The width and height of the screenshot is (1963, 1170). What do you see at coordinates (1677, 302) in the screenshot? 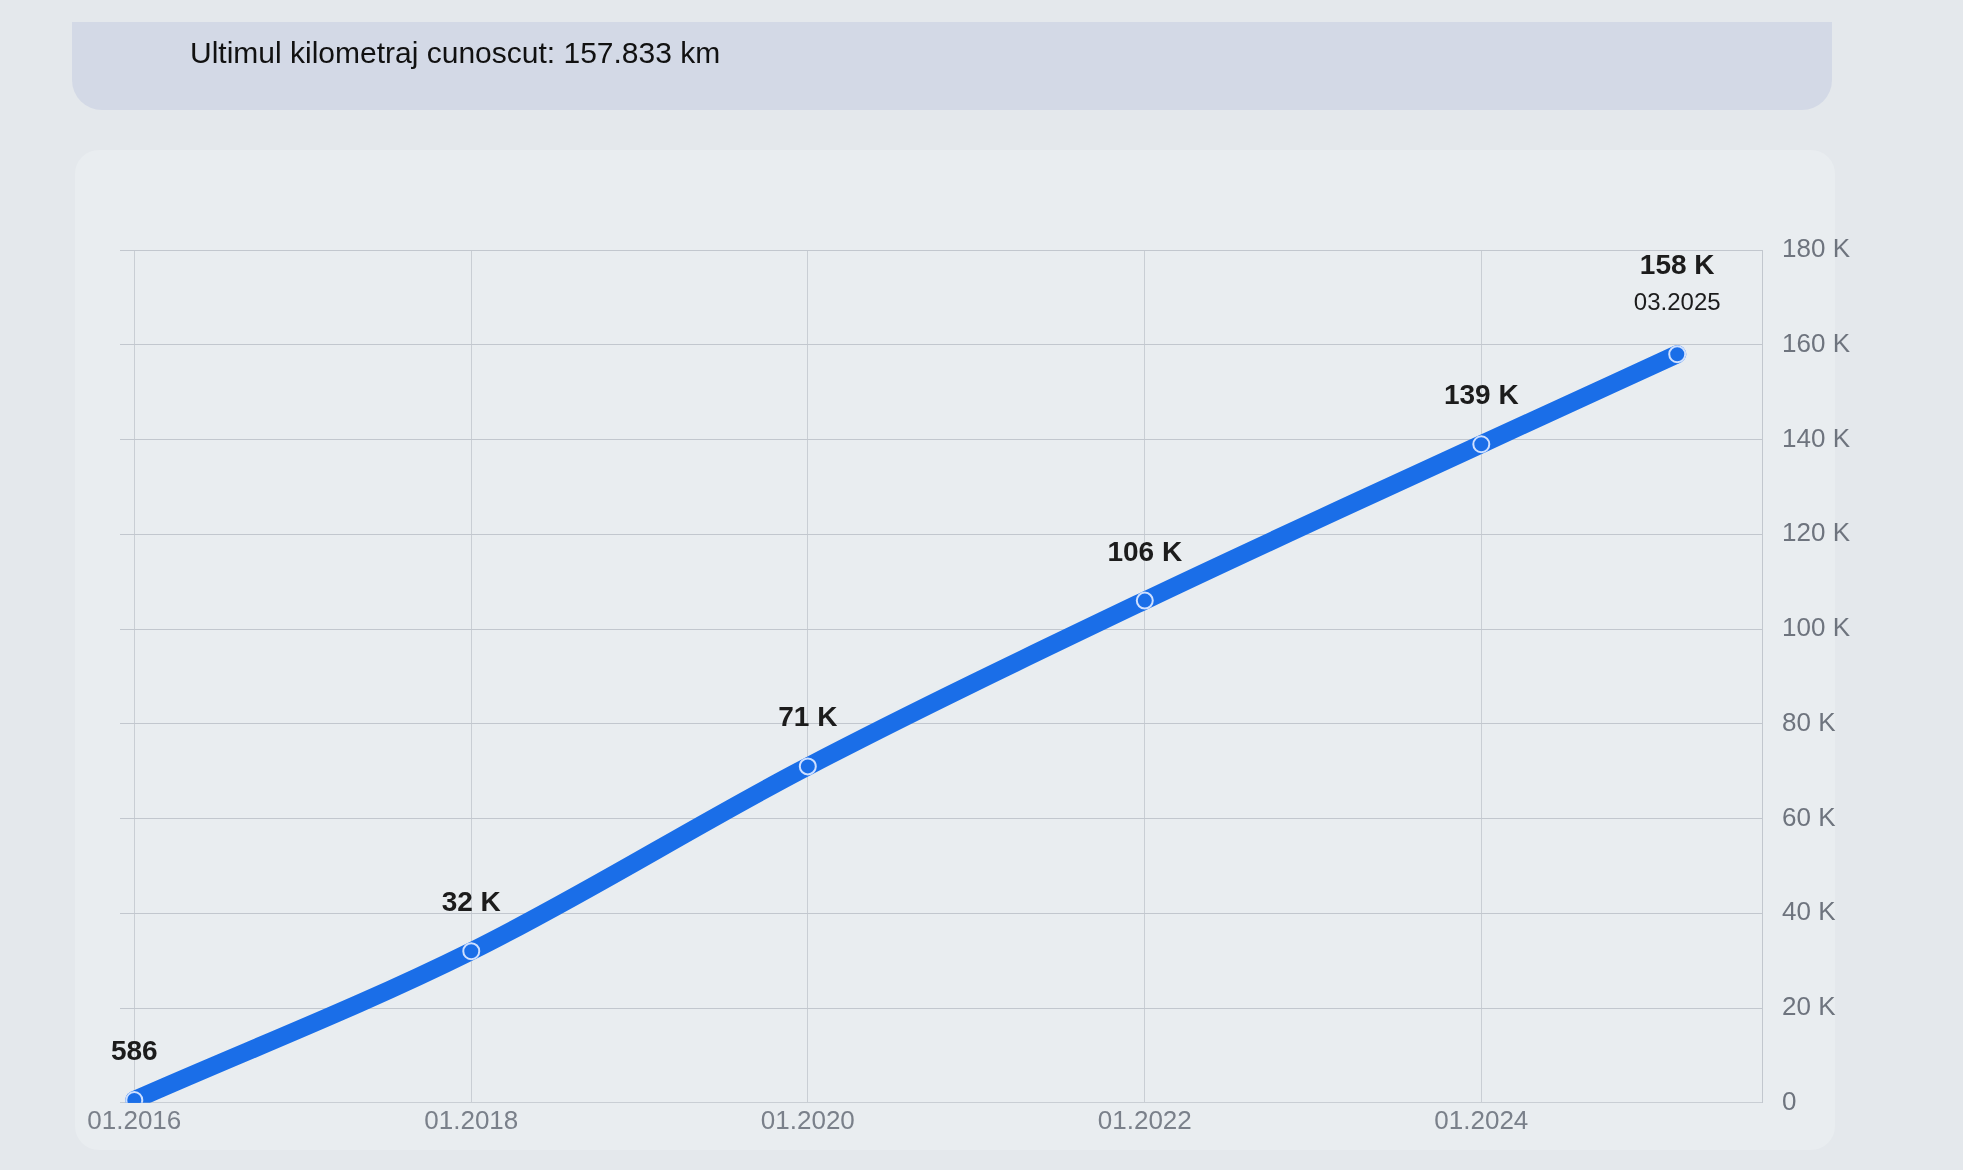
I see `annotation: 03.2025` at bounding box center [1677, 302].